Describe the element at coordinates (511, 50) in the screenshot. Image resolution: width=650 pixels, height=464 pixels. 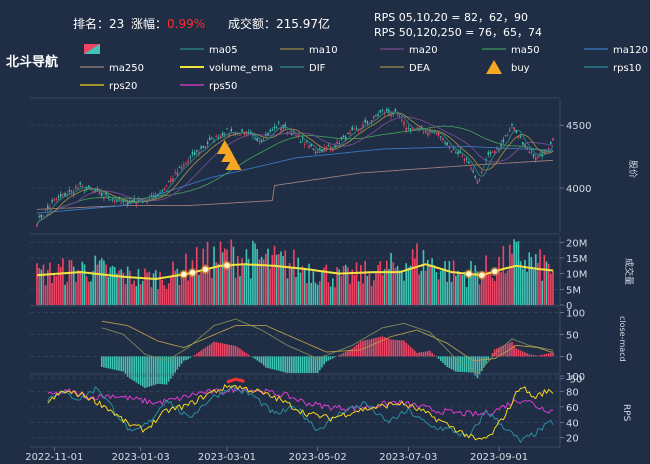
I see `legend-item-ma50: ma50` at that location.